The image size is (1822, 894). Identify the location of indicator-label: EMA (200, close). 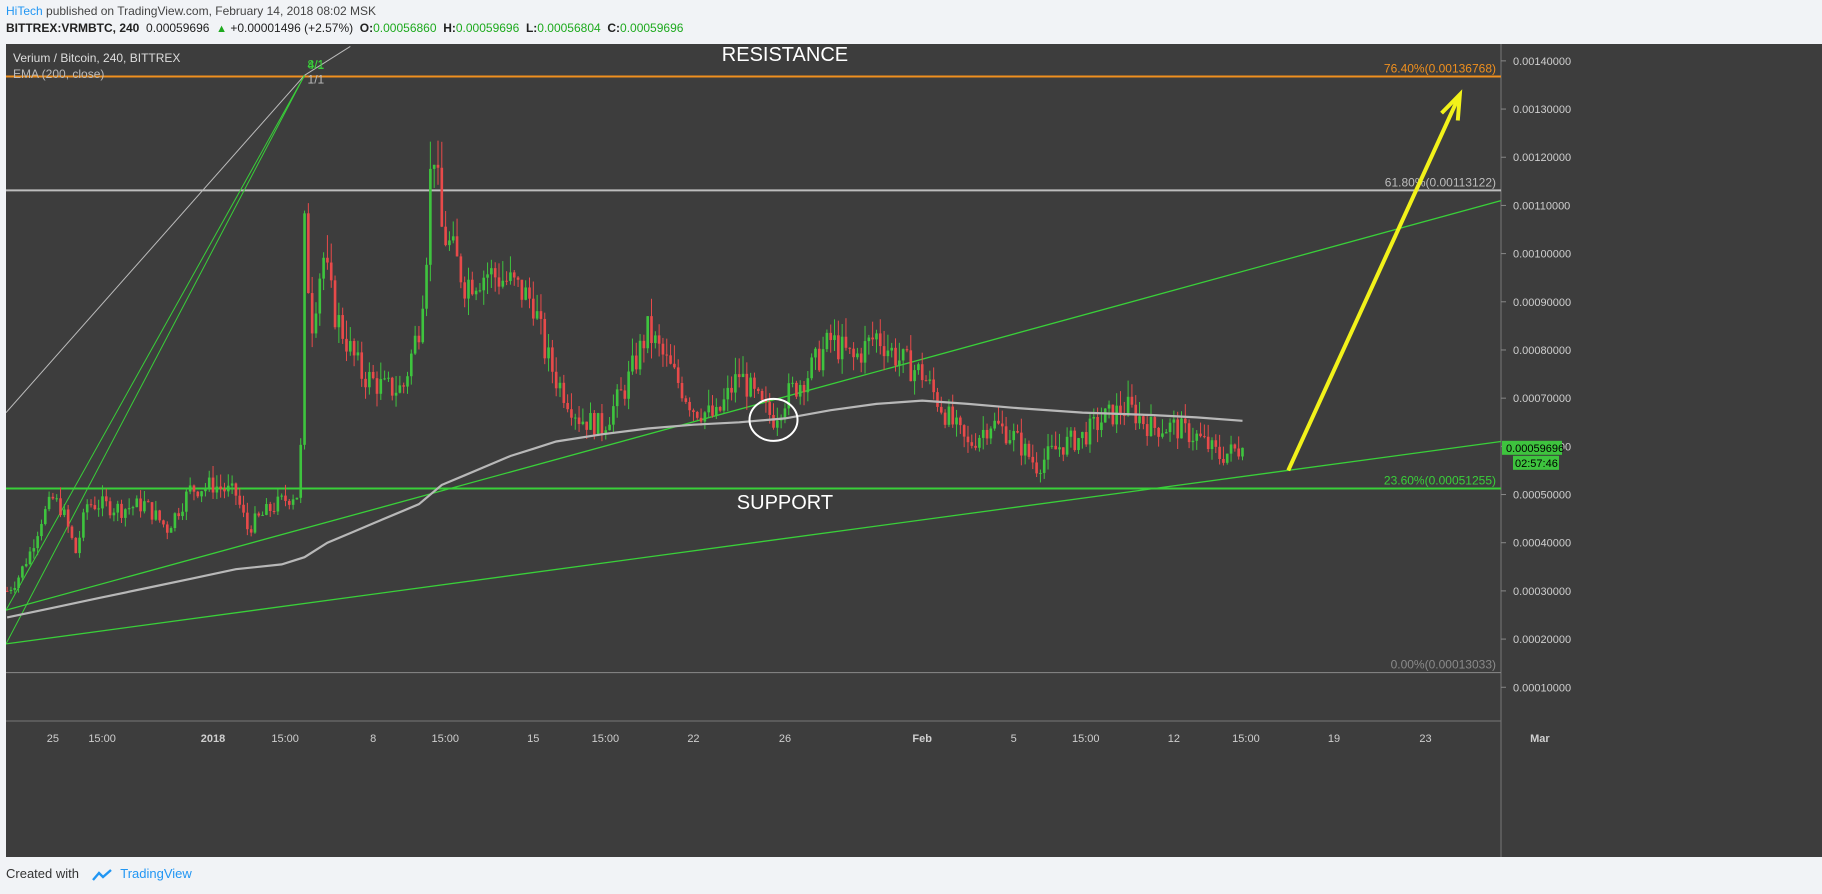
(58, 74).